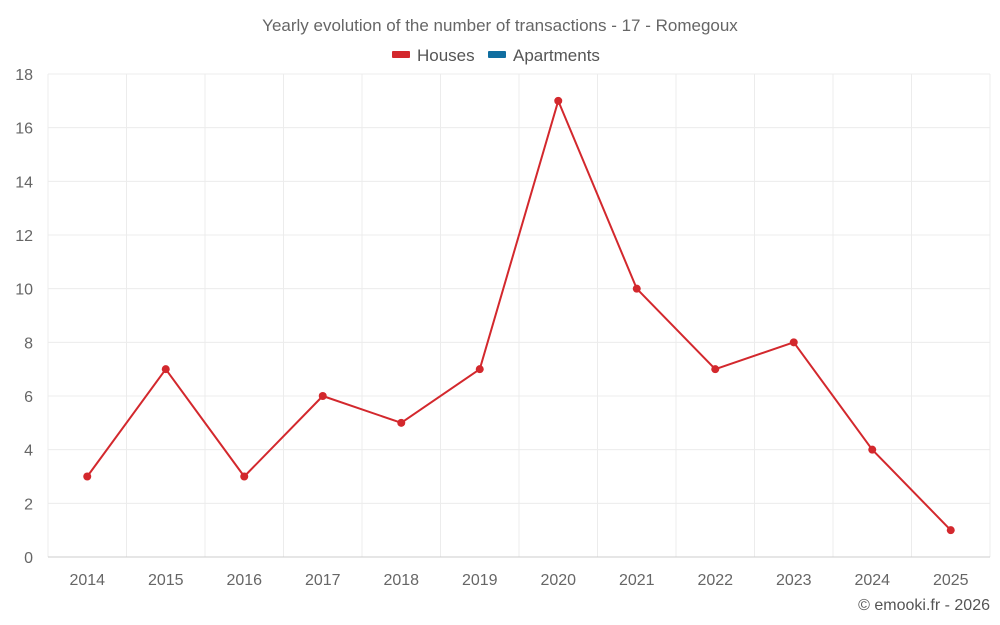  What do you see at coordinates (558, 580) in the screenshot?
I see `x-tick-label: 2020` at bounding box center [558, 580].